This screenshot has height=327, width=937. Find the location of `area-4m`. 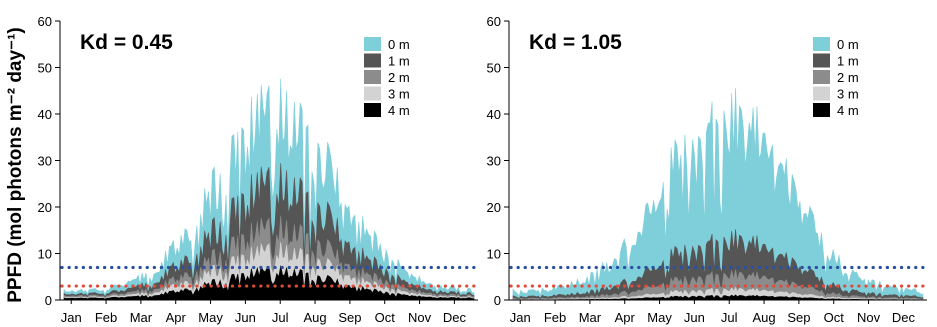

area-4m is located at coordinates (269, 283).